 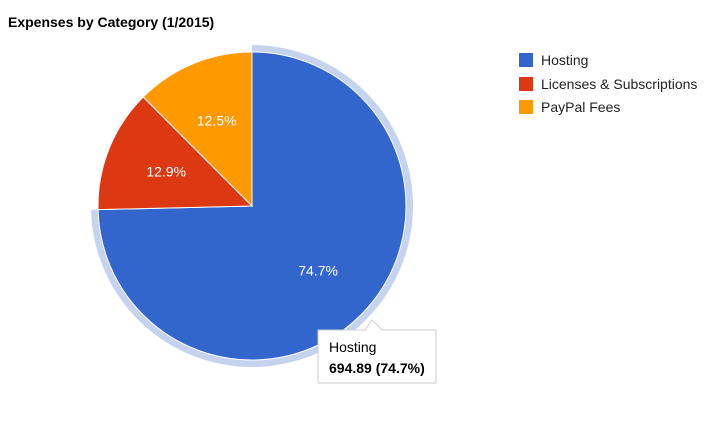 I want to click on tooltip-box, so click(x=377, y=356).